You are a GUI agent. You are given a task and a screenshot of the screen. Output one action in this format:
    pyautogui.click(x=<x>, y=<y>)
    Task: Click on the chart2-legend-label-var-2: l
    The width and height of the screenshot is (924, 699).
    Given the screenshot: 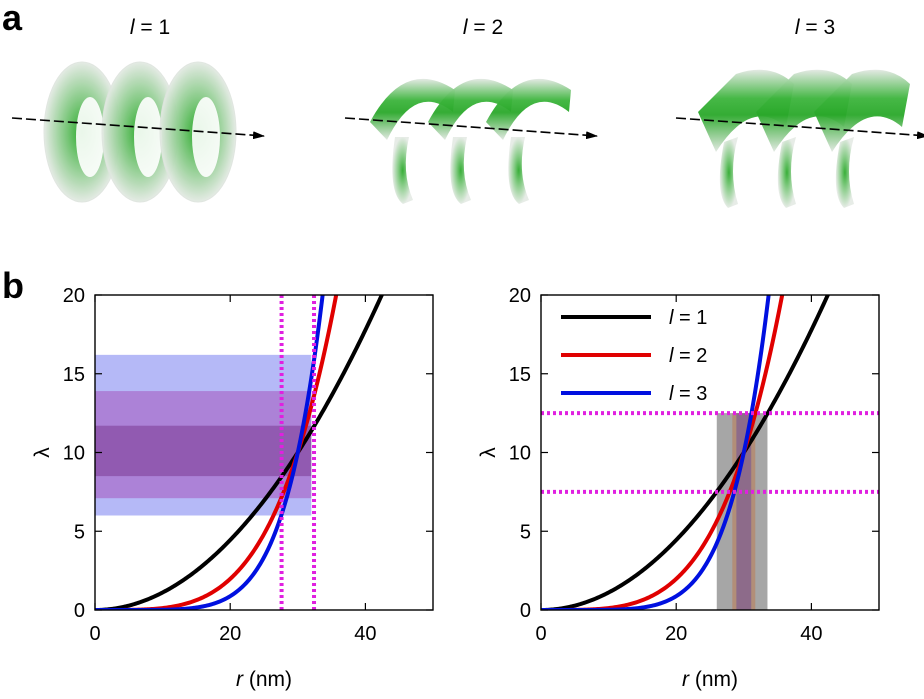 What is the action you would take?
    pyautogui.click(x=671, y=356)
    